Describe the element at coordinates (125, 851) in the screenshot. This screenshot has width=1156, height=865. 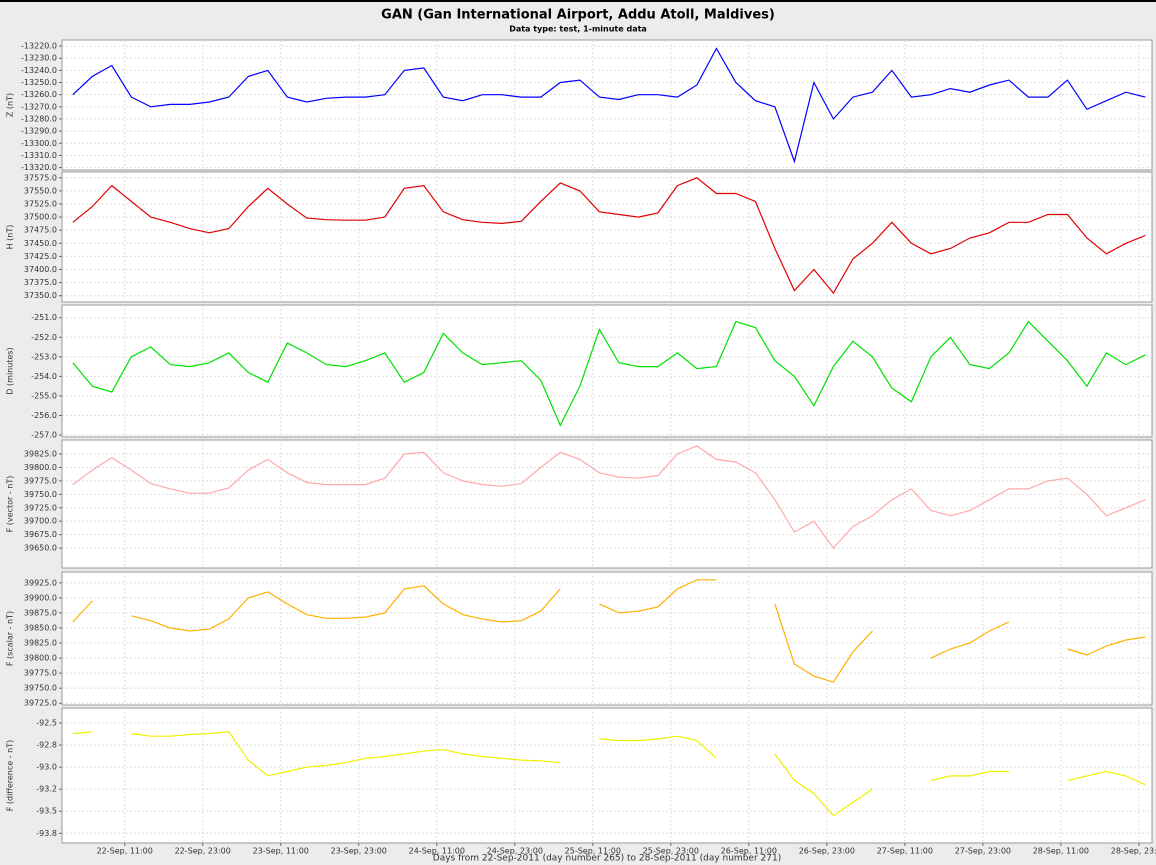
I see `x-tick-label: 22-Sep, 11:00` at that location.